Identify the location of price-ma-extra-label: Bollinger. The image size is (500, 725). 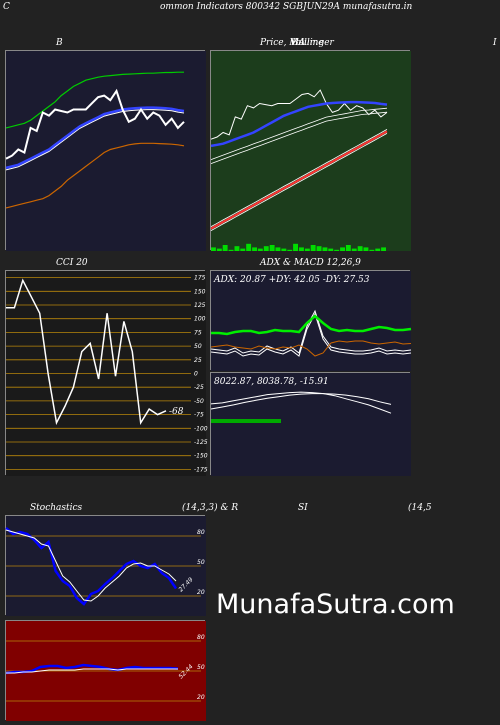
(313, 43).